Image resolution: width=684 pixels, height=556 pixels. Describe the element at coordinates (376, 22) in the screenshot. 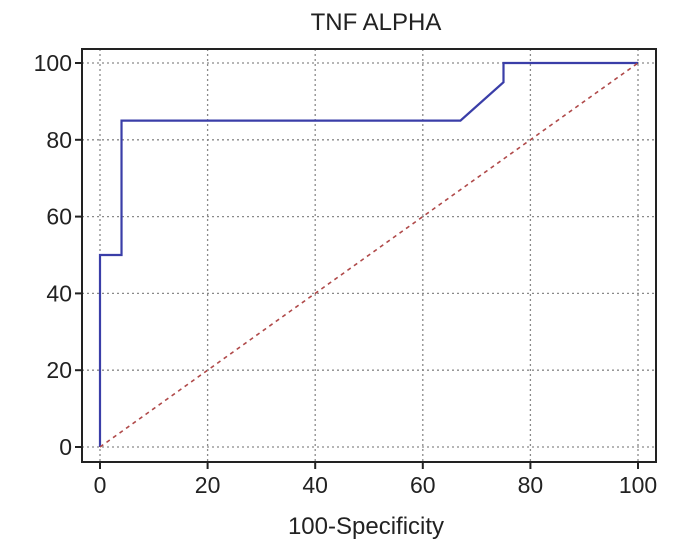

I see `chart-title: TNF ALPHA` at that location.